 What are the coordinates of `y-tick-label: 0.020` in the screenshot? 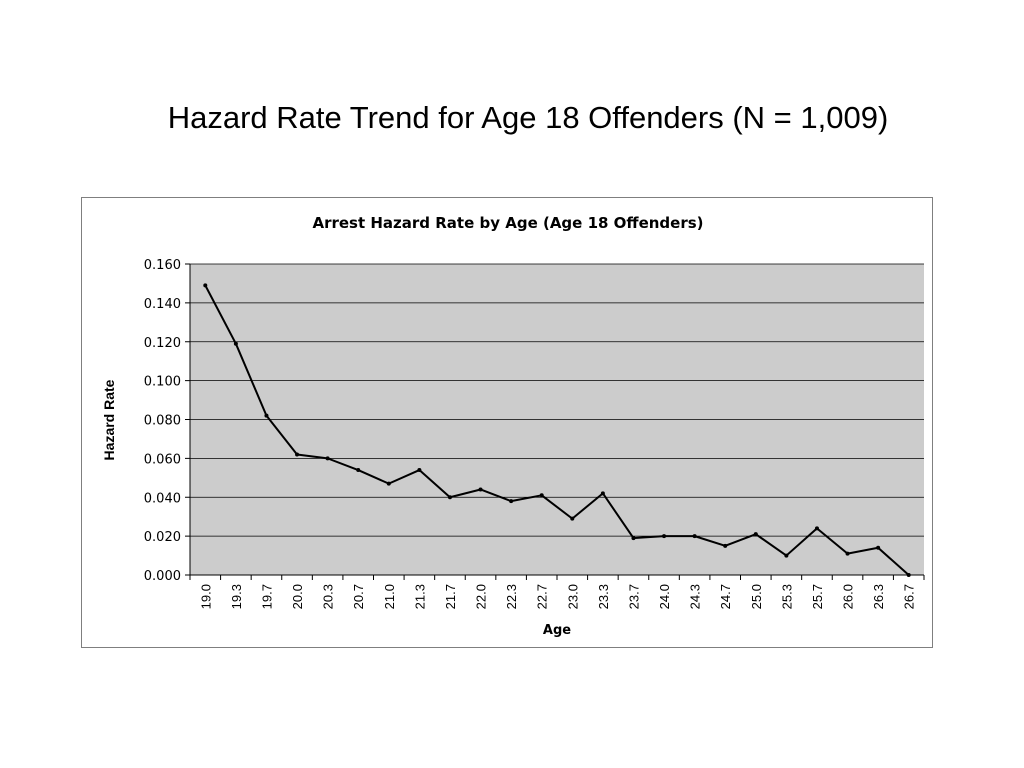 It's located at (162, 537).